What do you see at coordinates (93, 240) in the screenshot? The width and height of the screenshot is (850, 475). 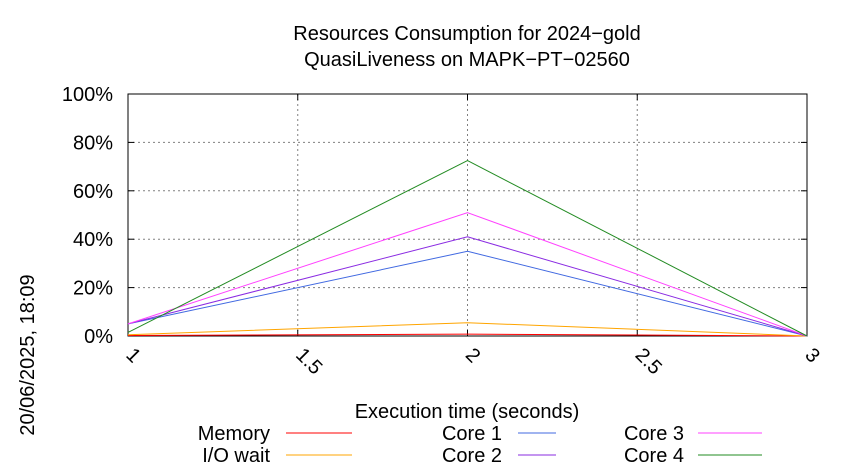 I see `y-tick-label: 40%` at bounding box center [93, 240].